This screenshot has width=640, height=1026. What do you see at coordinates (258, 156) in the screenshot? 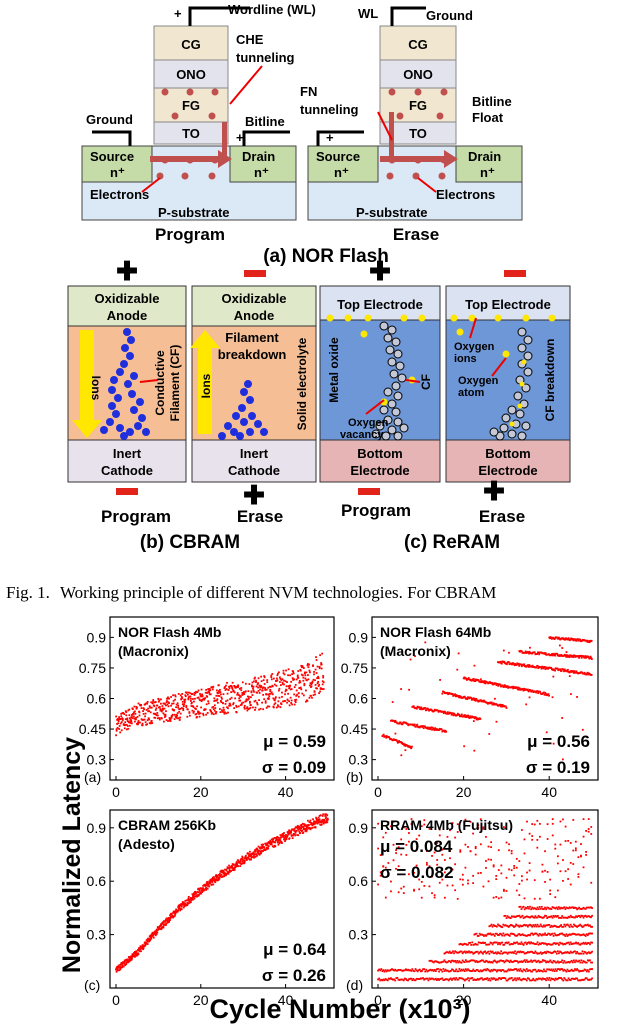
I see `nor-program-drain-label: Drain` at bounding box center [258, 156].